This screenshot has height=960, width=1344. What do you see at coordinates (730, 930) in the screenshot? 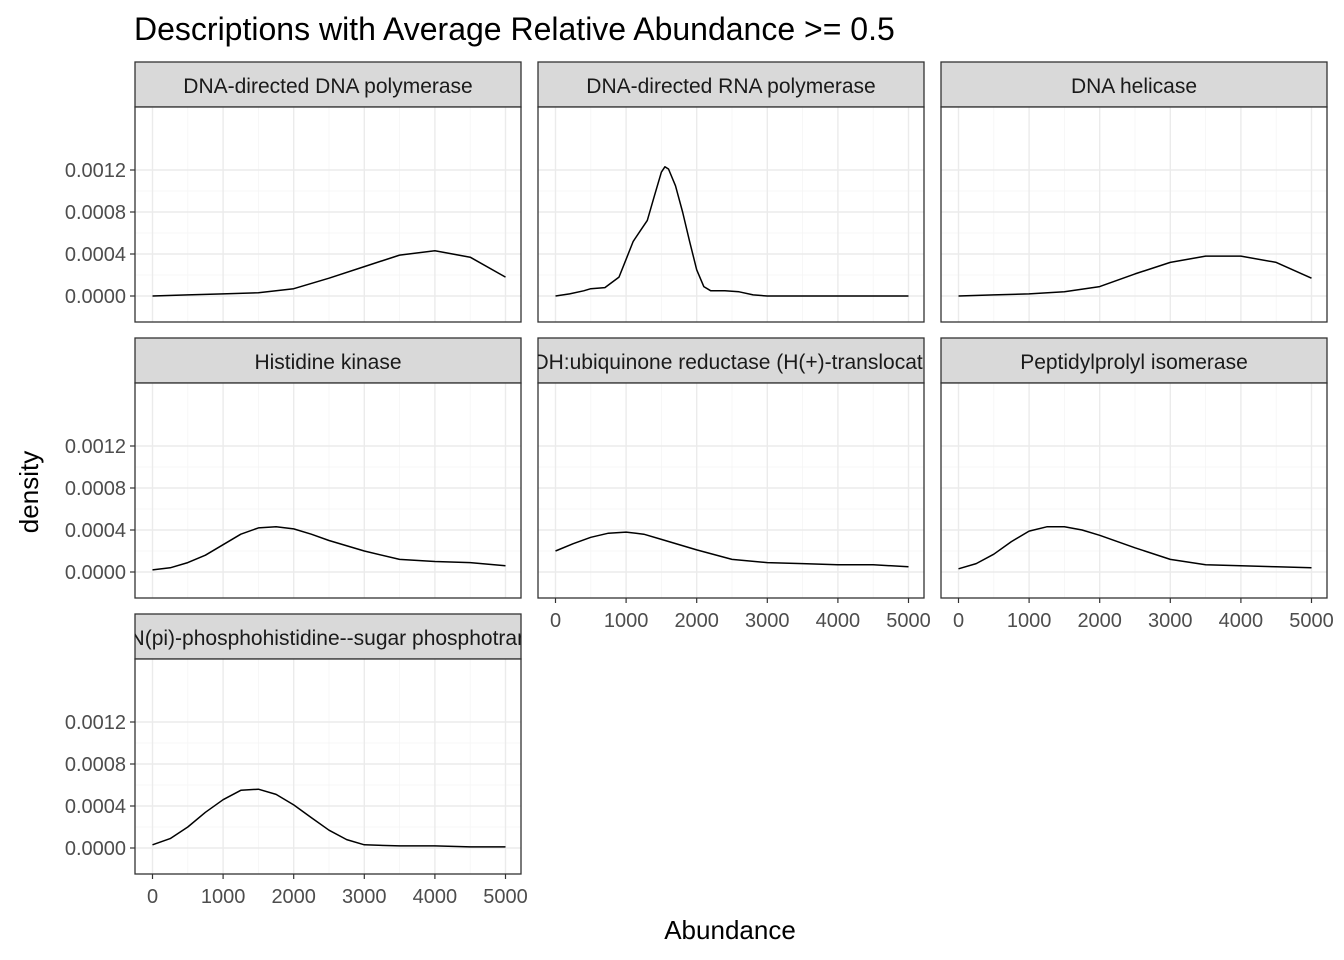
I see `x-axis-title: Abundance` at bounding box center [730, 930].